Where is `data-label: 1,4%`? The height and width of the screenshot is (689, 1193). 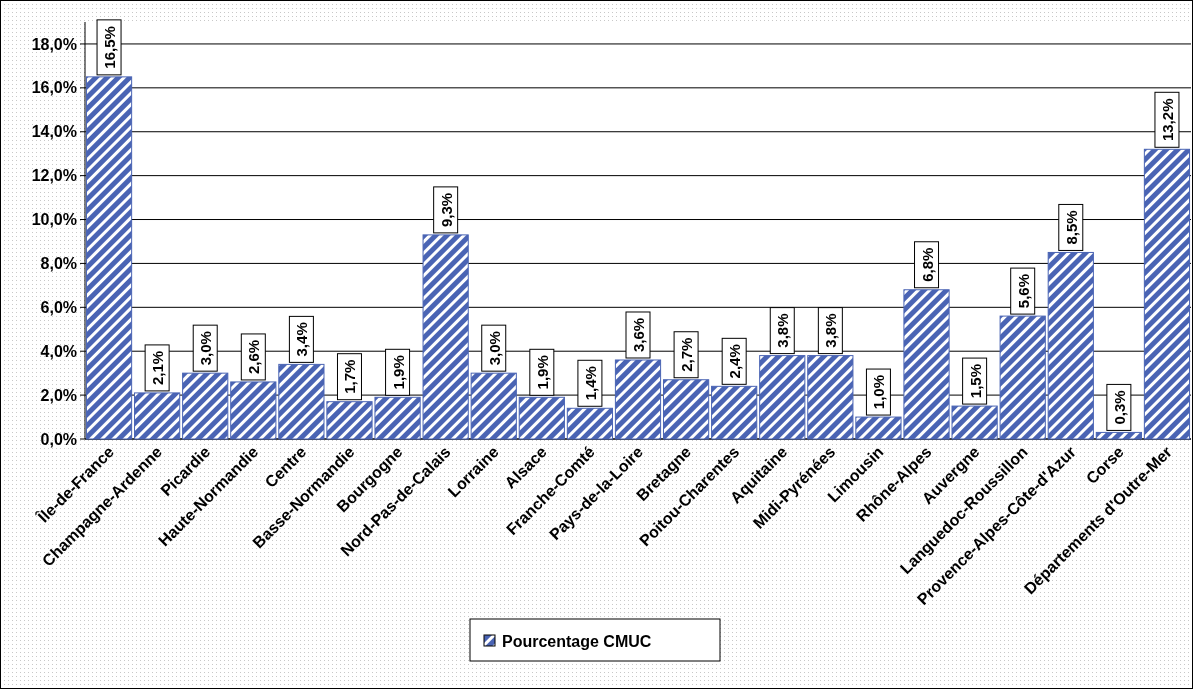 data-label: 1,4% is located at coordinates (590, 383).